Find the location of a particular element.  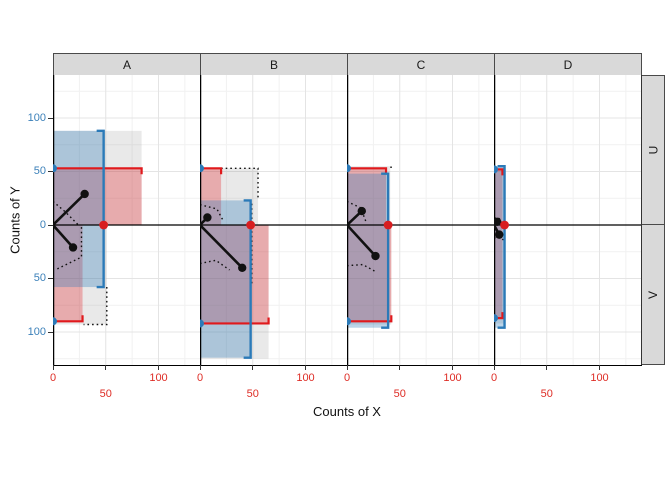

strip-label-d: D is located at coordinates (568, 64).